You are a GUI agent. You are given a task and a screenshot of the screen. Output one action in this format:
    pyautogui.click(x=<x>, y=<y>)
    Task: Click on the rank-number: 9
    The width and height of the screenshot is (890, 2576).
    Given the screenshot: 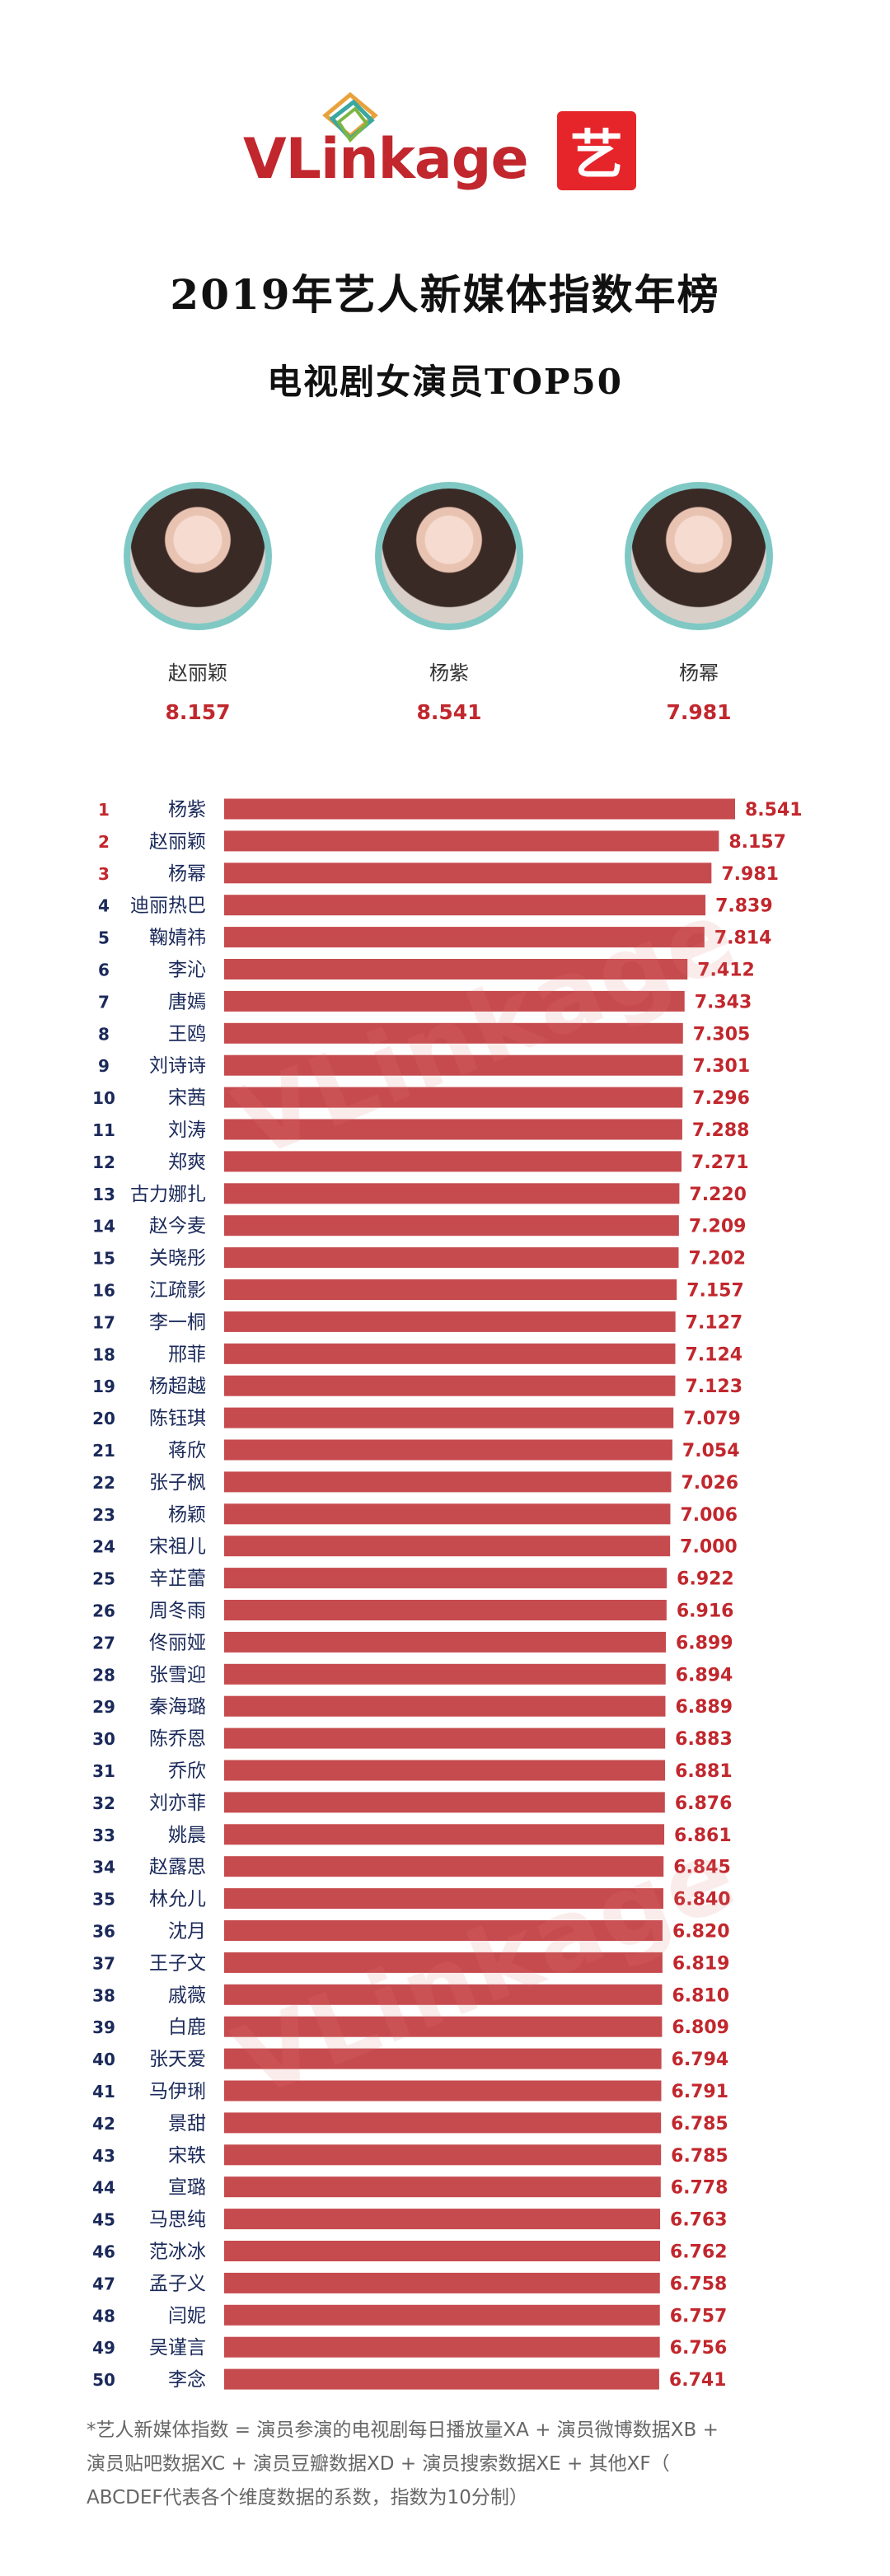 What is the action you would take?
    pyautogui.click(x=104, y=1066)
    